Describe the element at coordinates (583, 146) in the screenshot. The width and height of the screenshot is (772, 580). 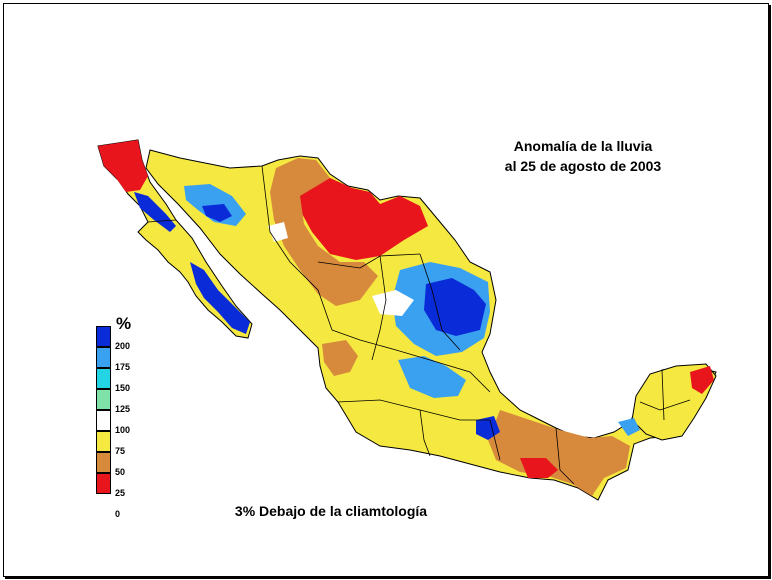
I see `title-line-1: Anomalía de la lluvia` at that location.